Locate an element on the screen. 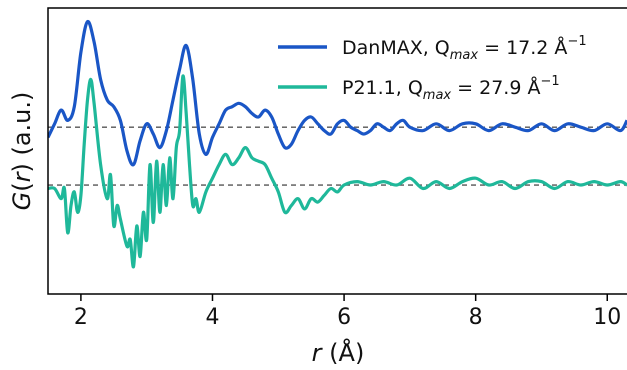 This screenshot has height=370, width=627. baseline-group is located at coordinates (337, 156).